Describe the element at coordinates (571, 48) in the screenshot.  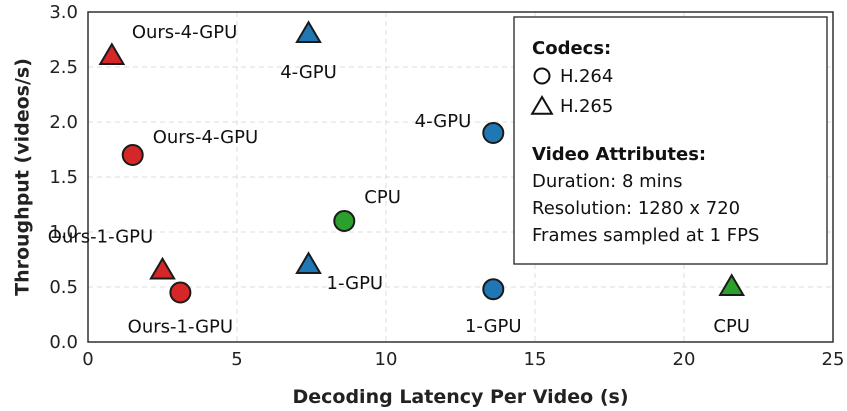
I see `legend-codecs-title: Codecs:` at that location.